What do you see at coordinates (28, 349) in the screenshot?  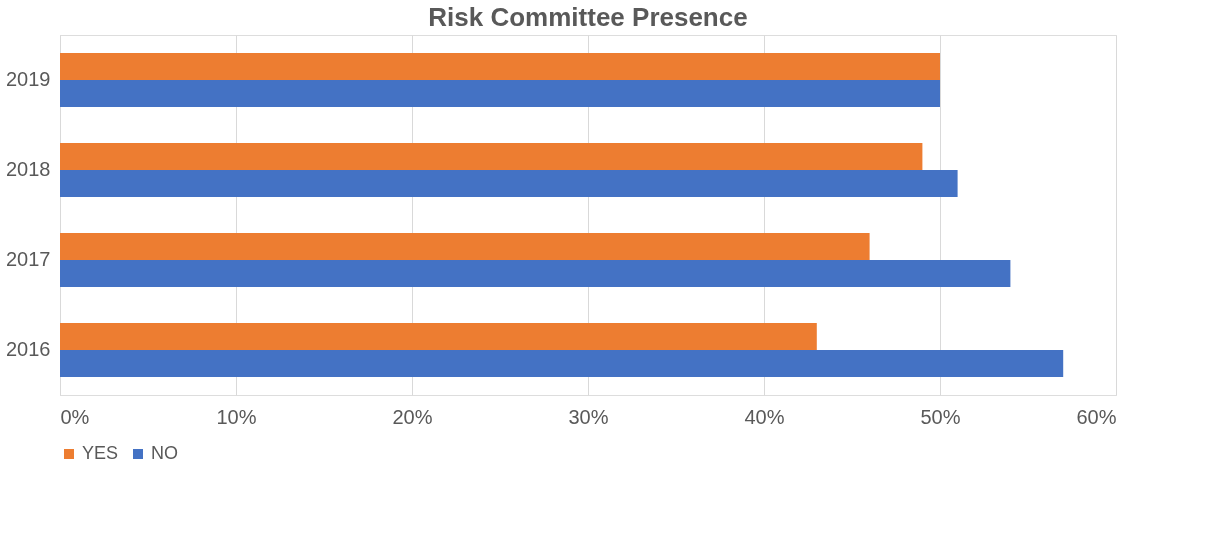 I see `y-tick-label: 2016` at bounding box center [28, 349].